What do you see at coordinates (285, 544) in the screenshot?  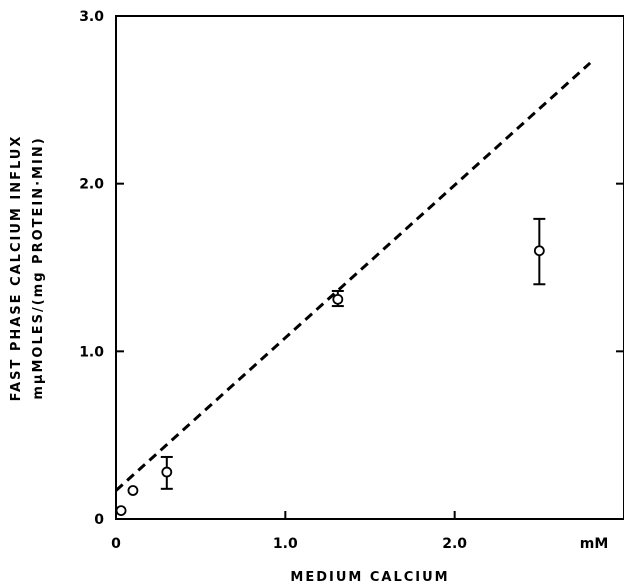 I see `x-tick-label: 1.0` at bounding box center [285, 544].